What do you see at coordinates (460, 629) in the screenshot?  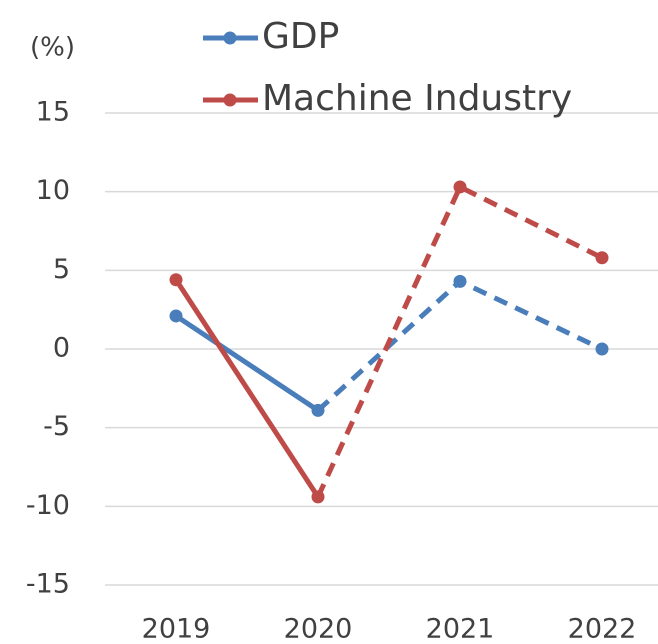 I see `x-tick-label: 2021` at bounding box center [460, 629].